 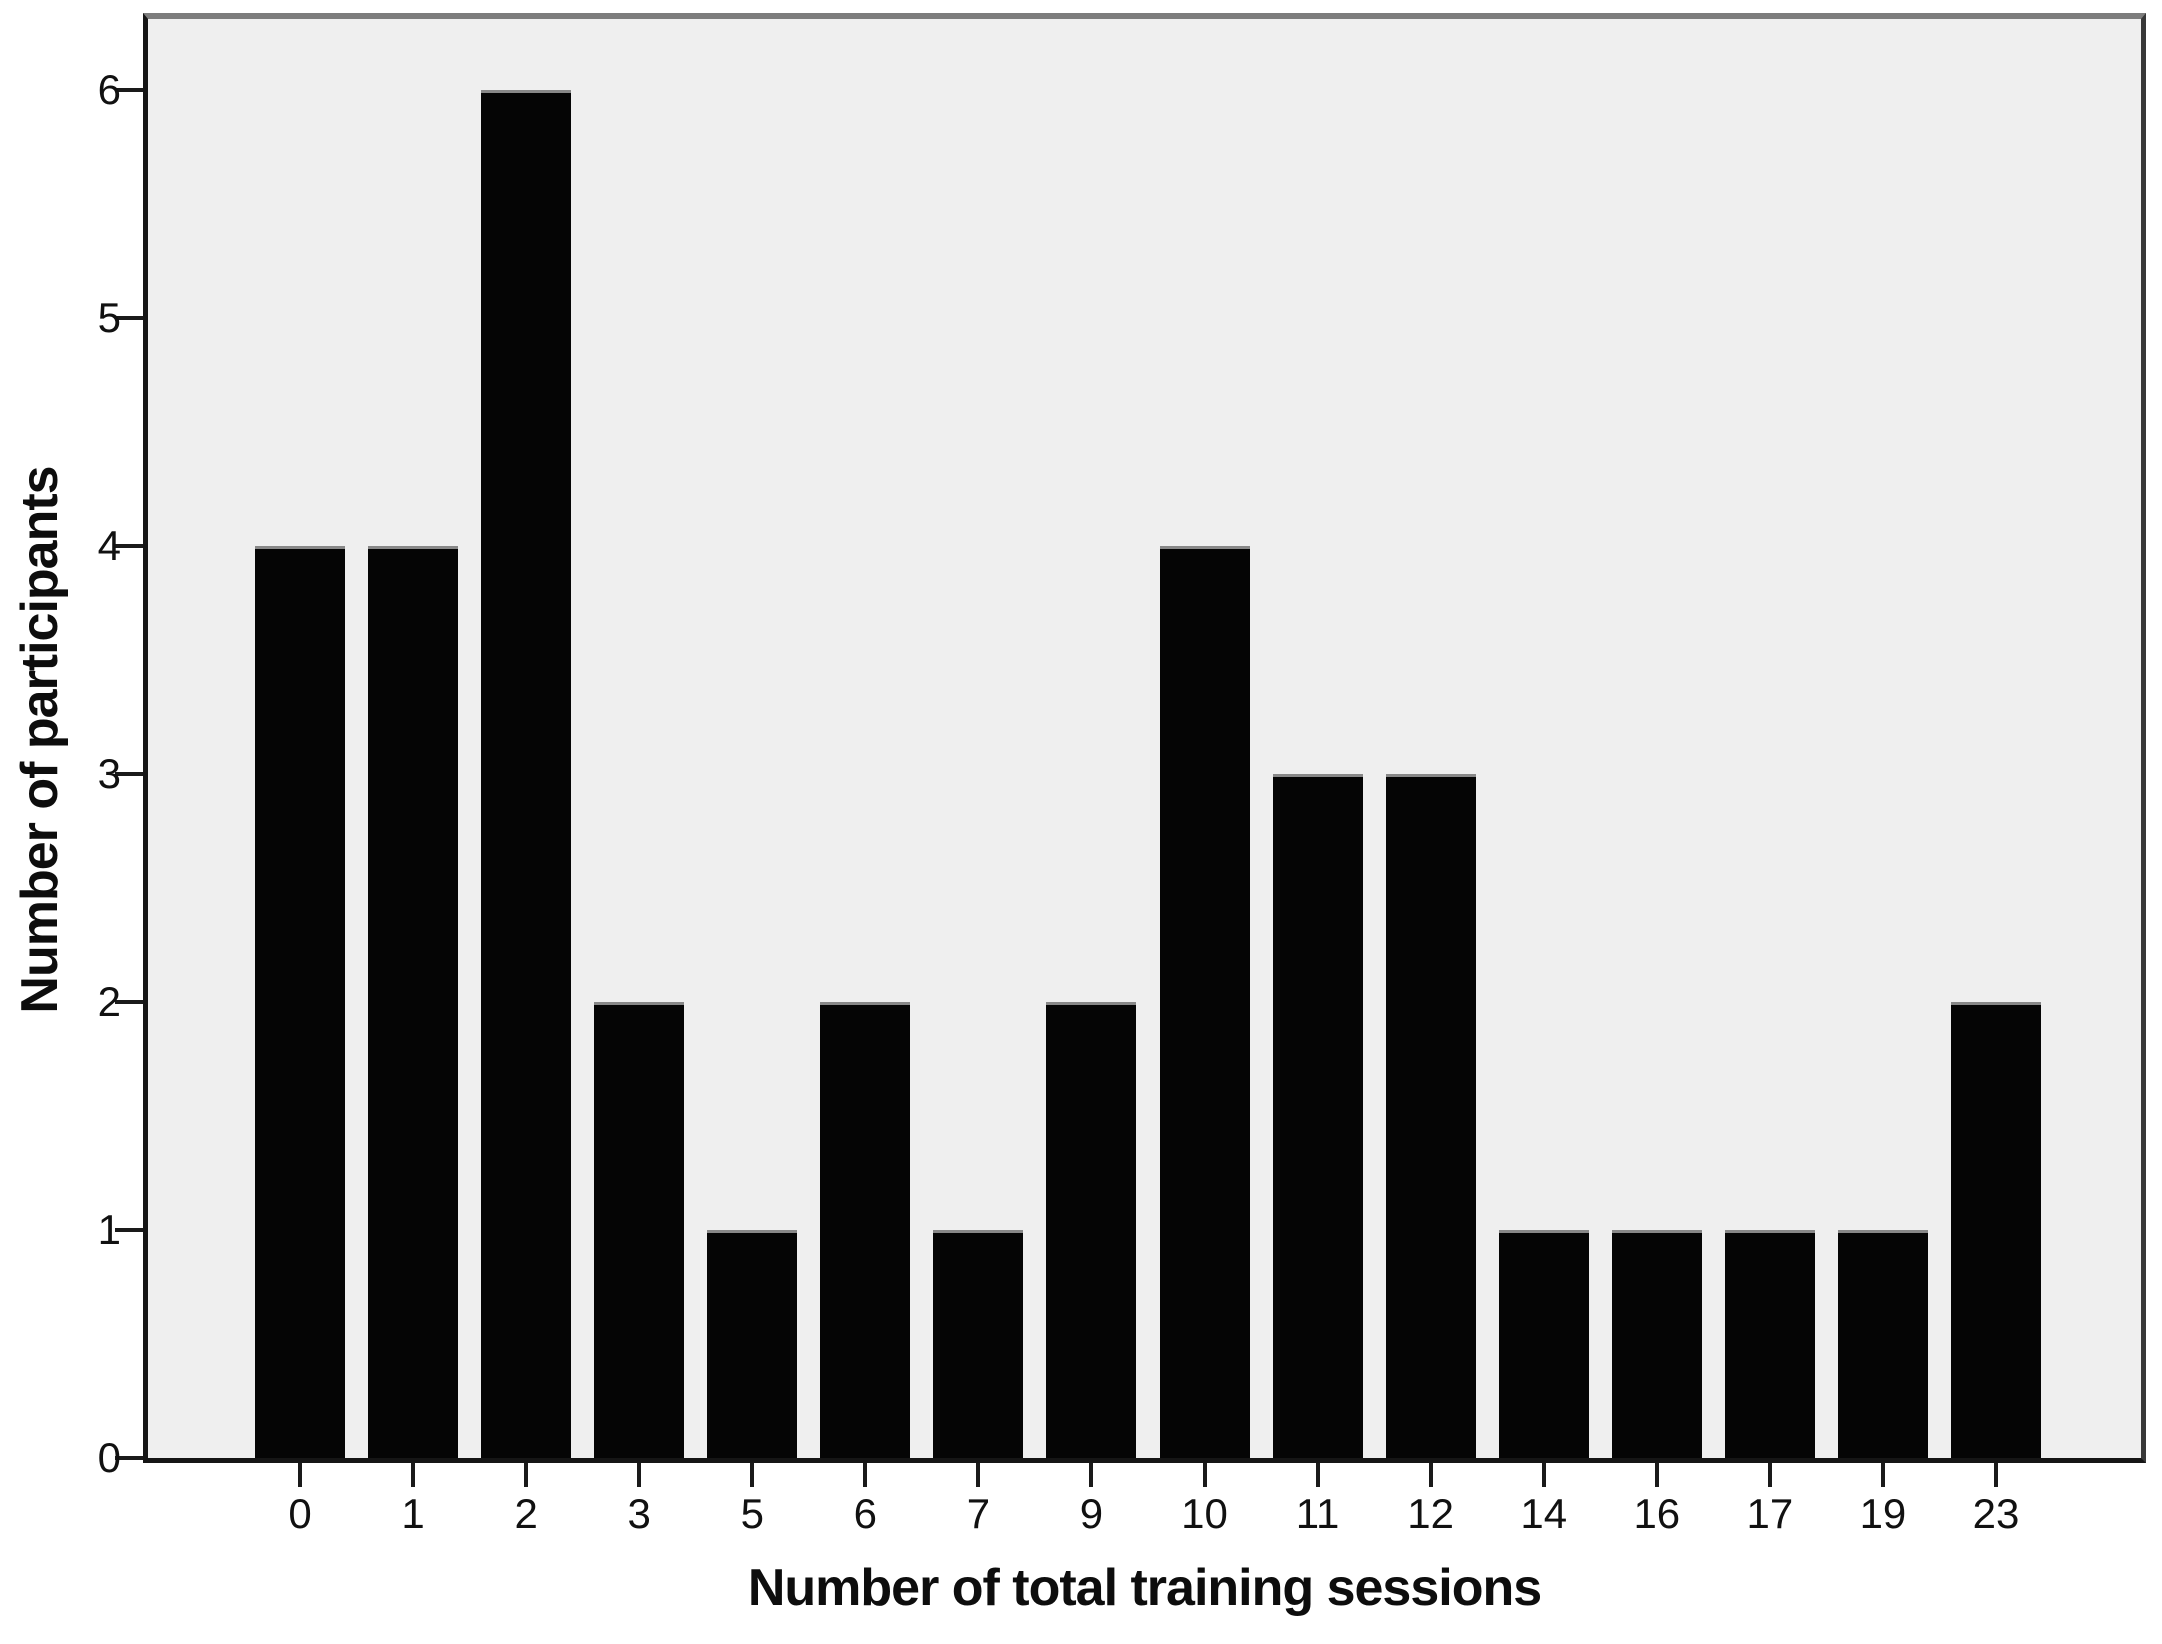 I want to click on x-tick-label-14: 14, so click(x=1544, y=1513).